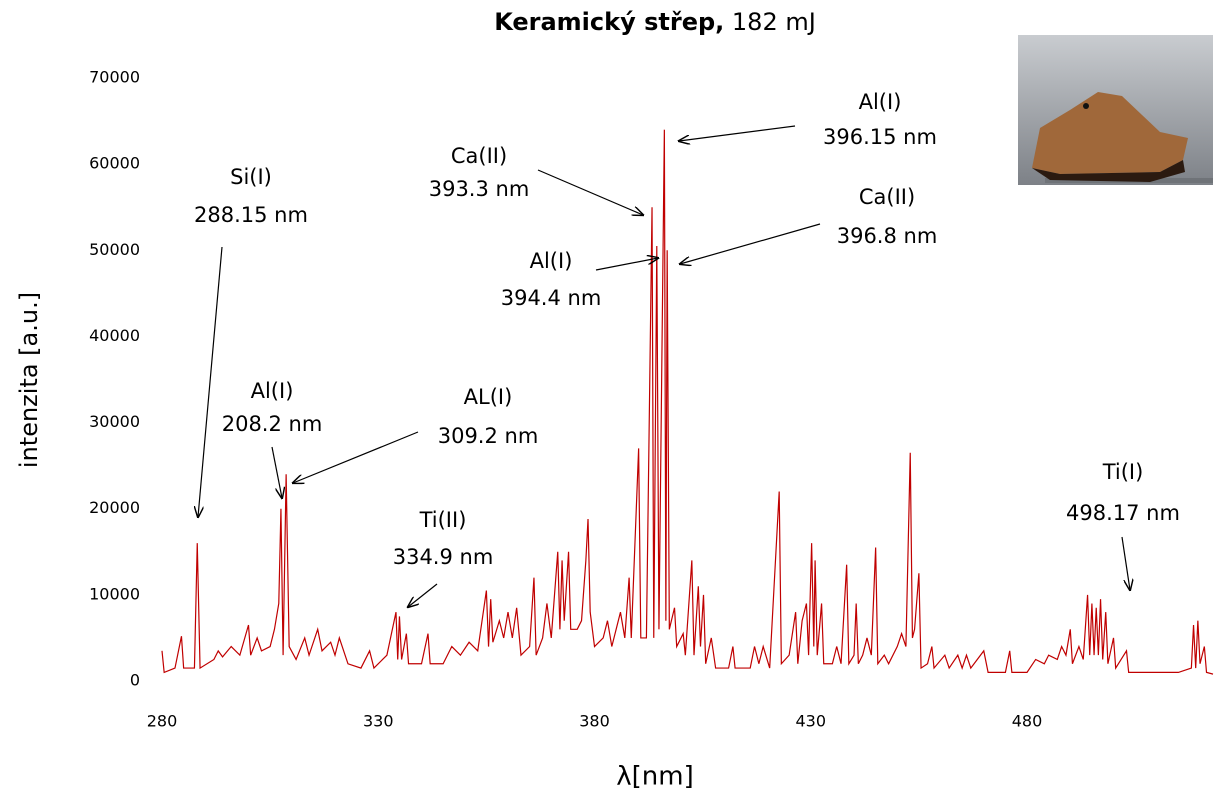 Image resolution: width=1218 pixels, height=799 pixels. I want to click on annotation-text: Ti(II), so click(443, 520).